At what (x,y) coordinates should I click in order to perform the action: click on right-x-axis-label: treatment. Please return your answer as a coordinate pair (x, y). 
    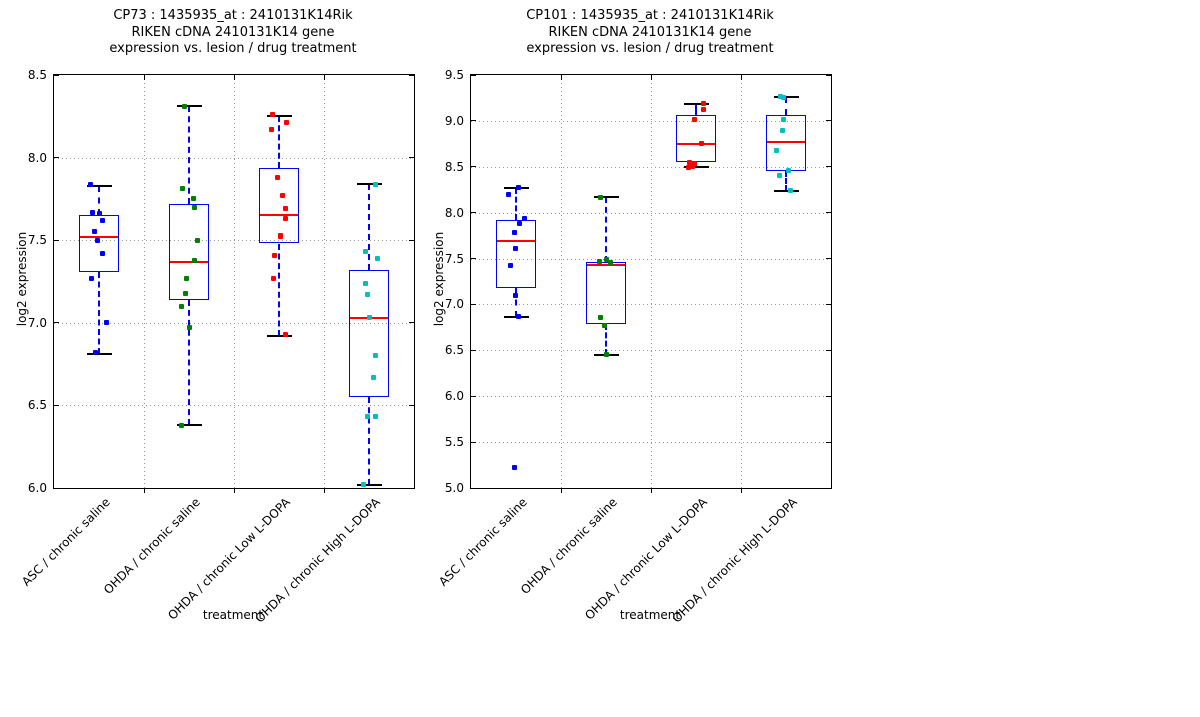
    Looking at the image, I should click on (650, 615).